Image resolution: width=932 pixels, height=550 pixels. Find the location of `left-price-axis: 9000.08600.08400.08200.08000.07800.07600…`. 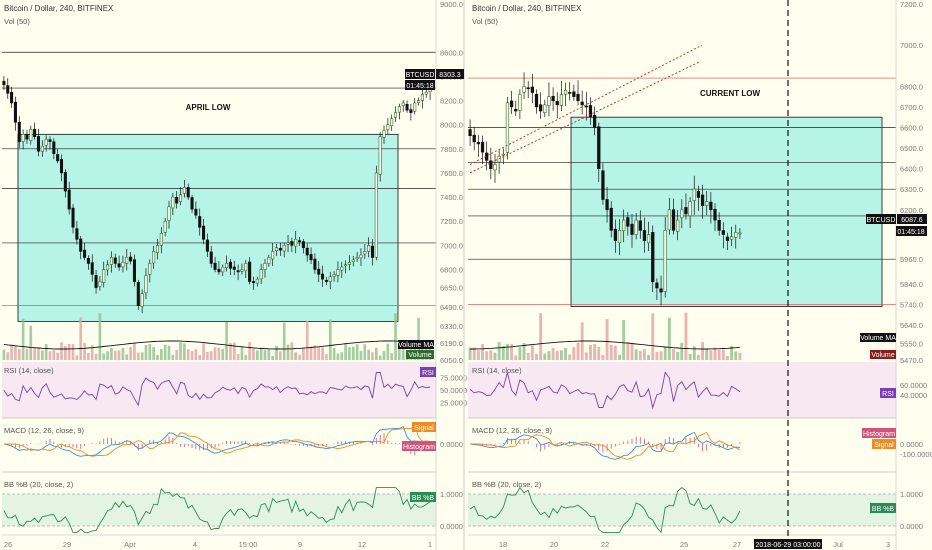

left-price-axis: 9000.08600.08400.08200.08000.07800.07600… is located at coordinates (451, 275).